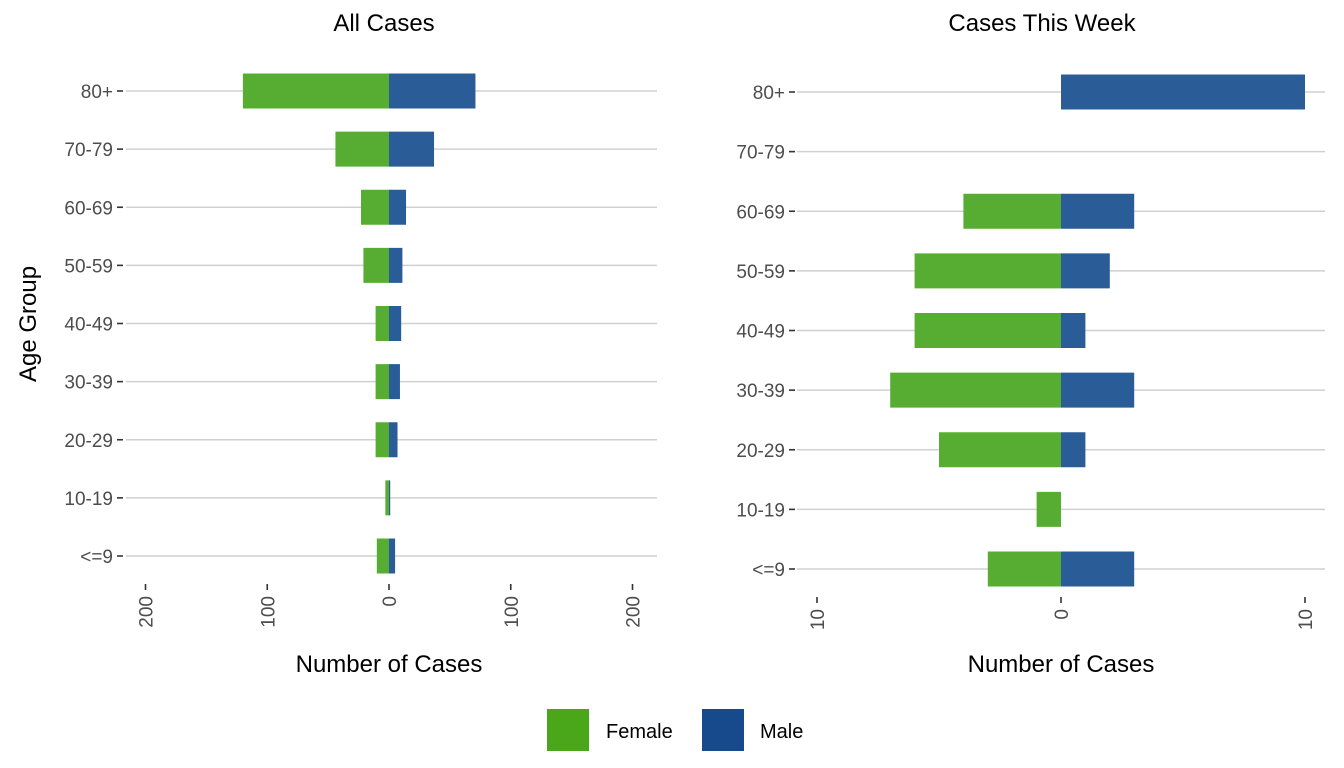 This screenshot has height=768, width=1344. Describe the element at coordinates (1042, 23) in the screenshot. I see `panel-title-cases-this-week: Cases This Week` at that location.